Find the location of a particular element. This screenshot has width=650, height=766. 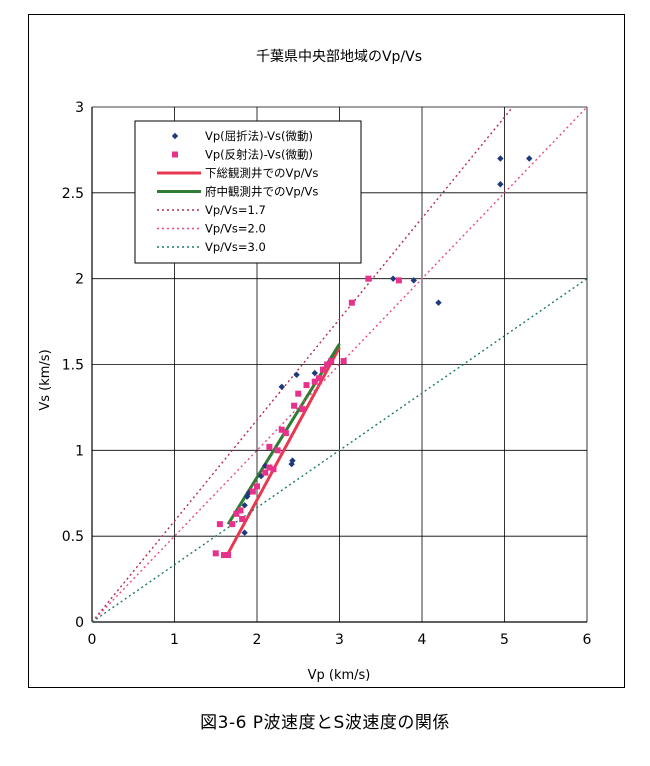

legend-marker-square is located at coordinates (175, 154).